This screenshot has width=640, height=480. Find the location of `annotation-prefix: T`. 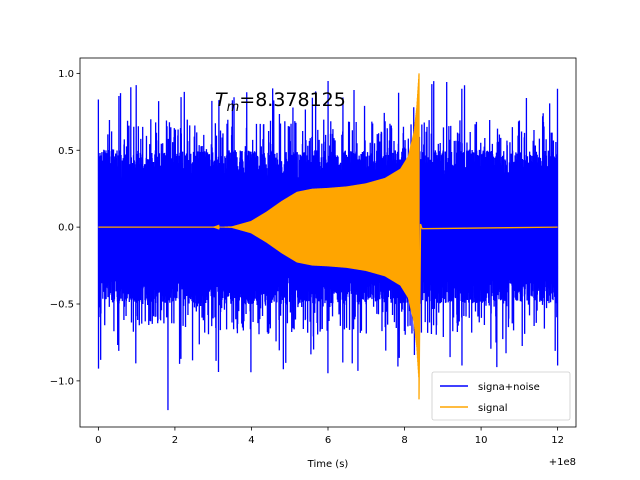

annotation-prefix: T is located at coordinates (221, 100).